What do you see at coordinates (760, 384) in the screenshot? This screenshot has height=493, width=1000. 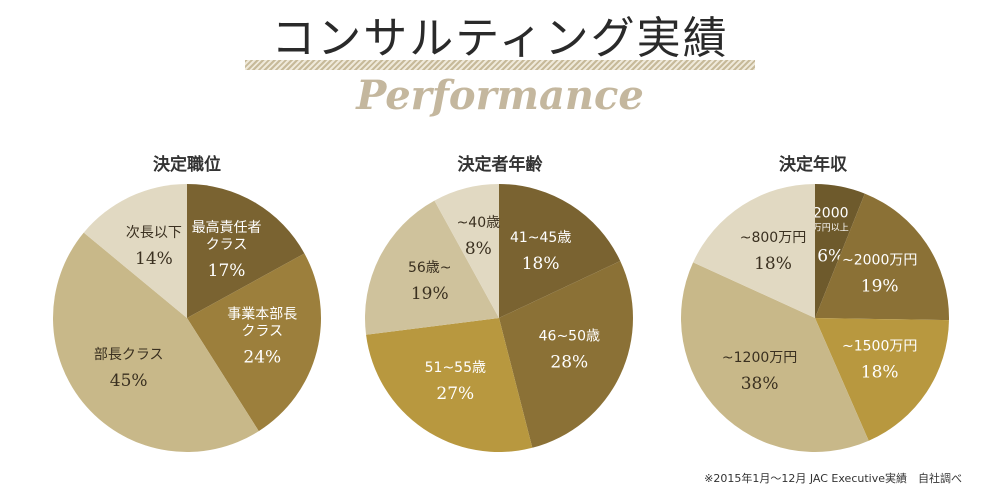 I see `slice-value: 38%` at bounding box center [760, 384].